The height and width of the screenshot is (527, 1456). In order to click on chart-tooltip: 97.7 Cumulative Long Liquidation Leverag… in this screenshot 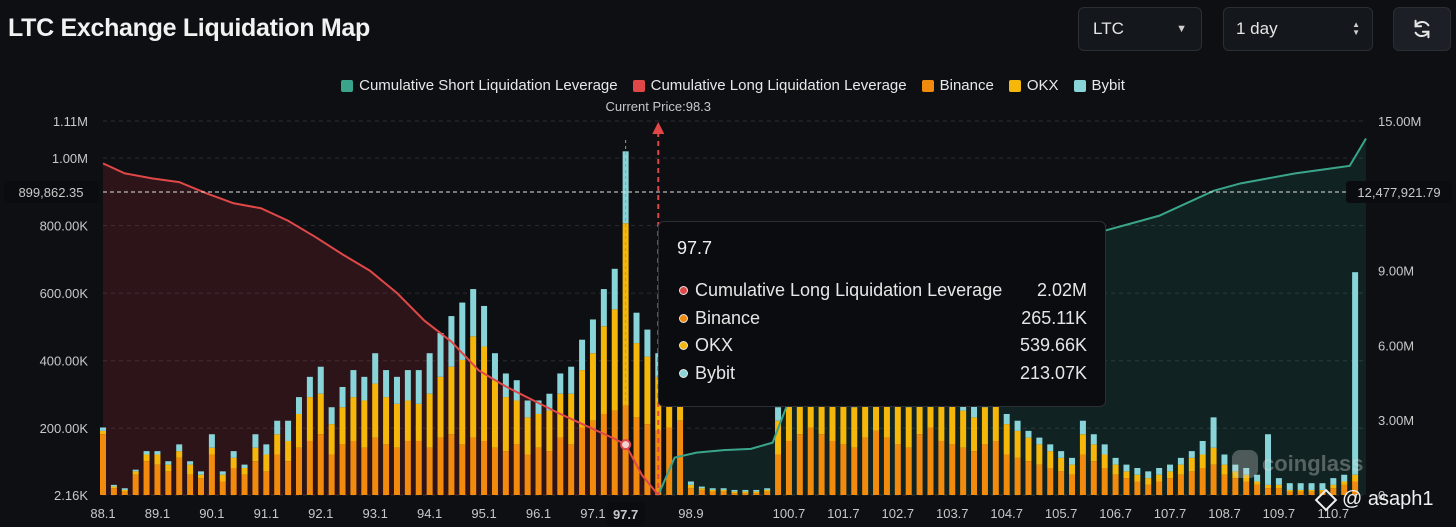, I will do `click(882, 314)`.